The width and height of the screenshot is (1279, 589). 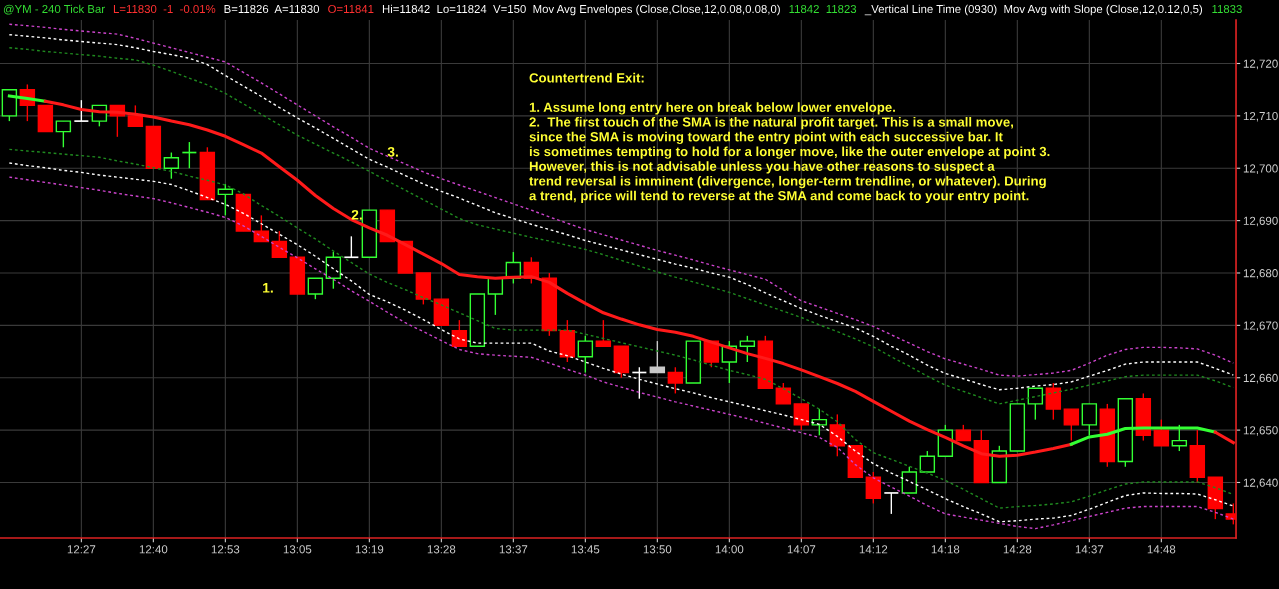 What do you see at coordinates (54, 9) in the screenshot?
I see `chart-title: @YM - 240 Tick Bar` at bounding box center [54, 9].